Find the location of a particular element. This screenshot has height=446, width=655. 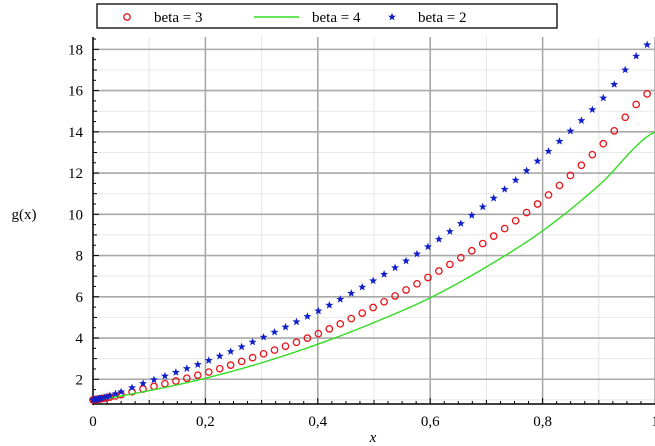

y-tick-label: 12 is located at coordinates (75, 174).